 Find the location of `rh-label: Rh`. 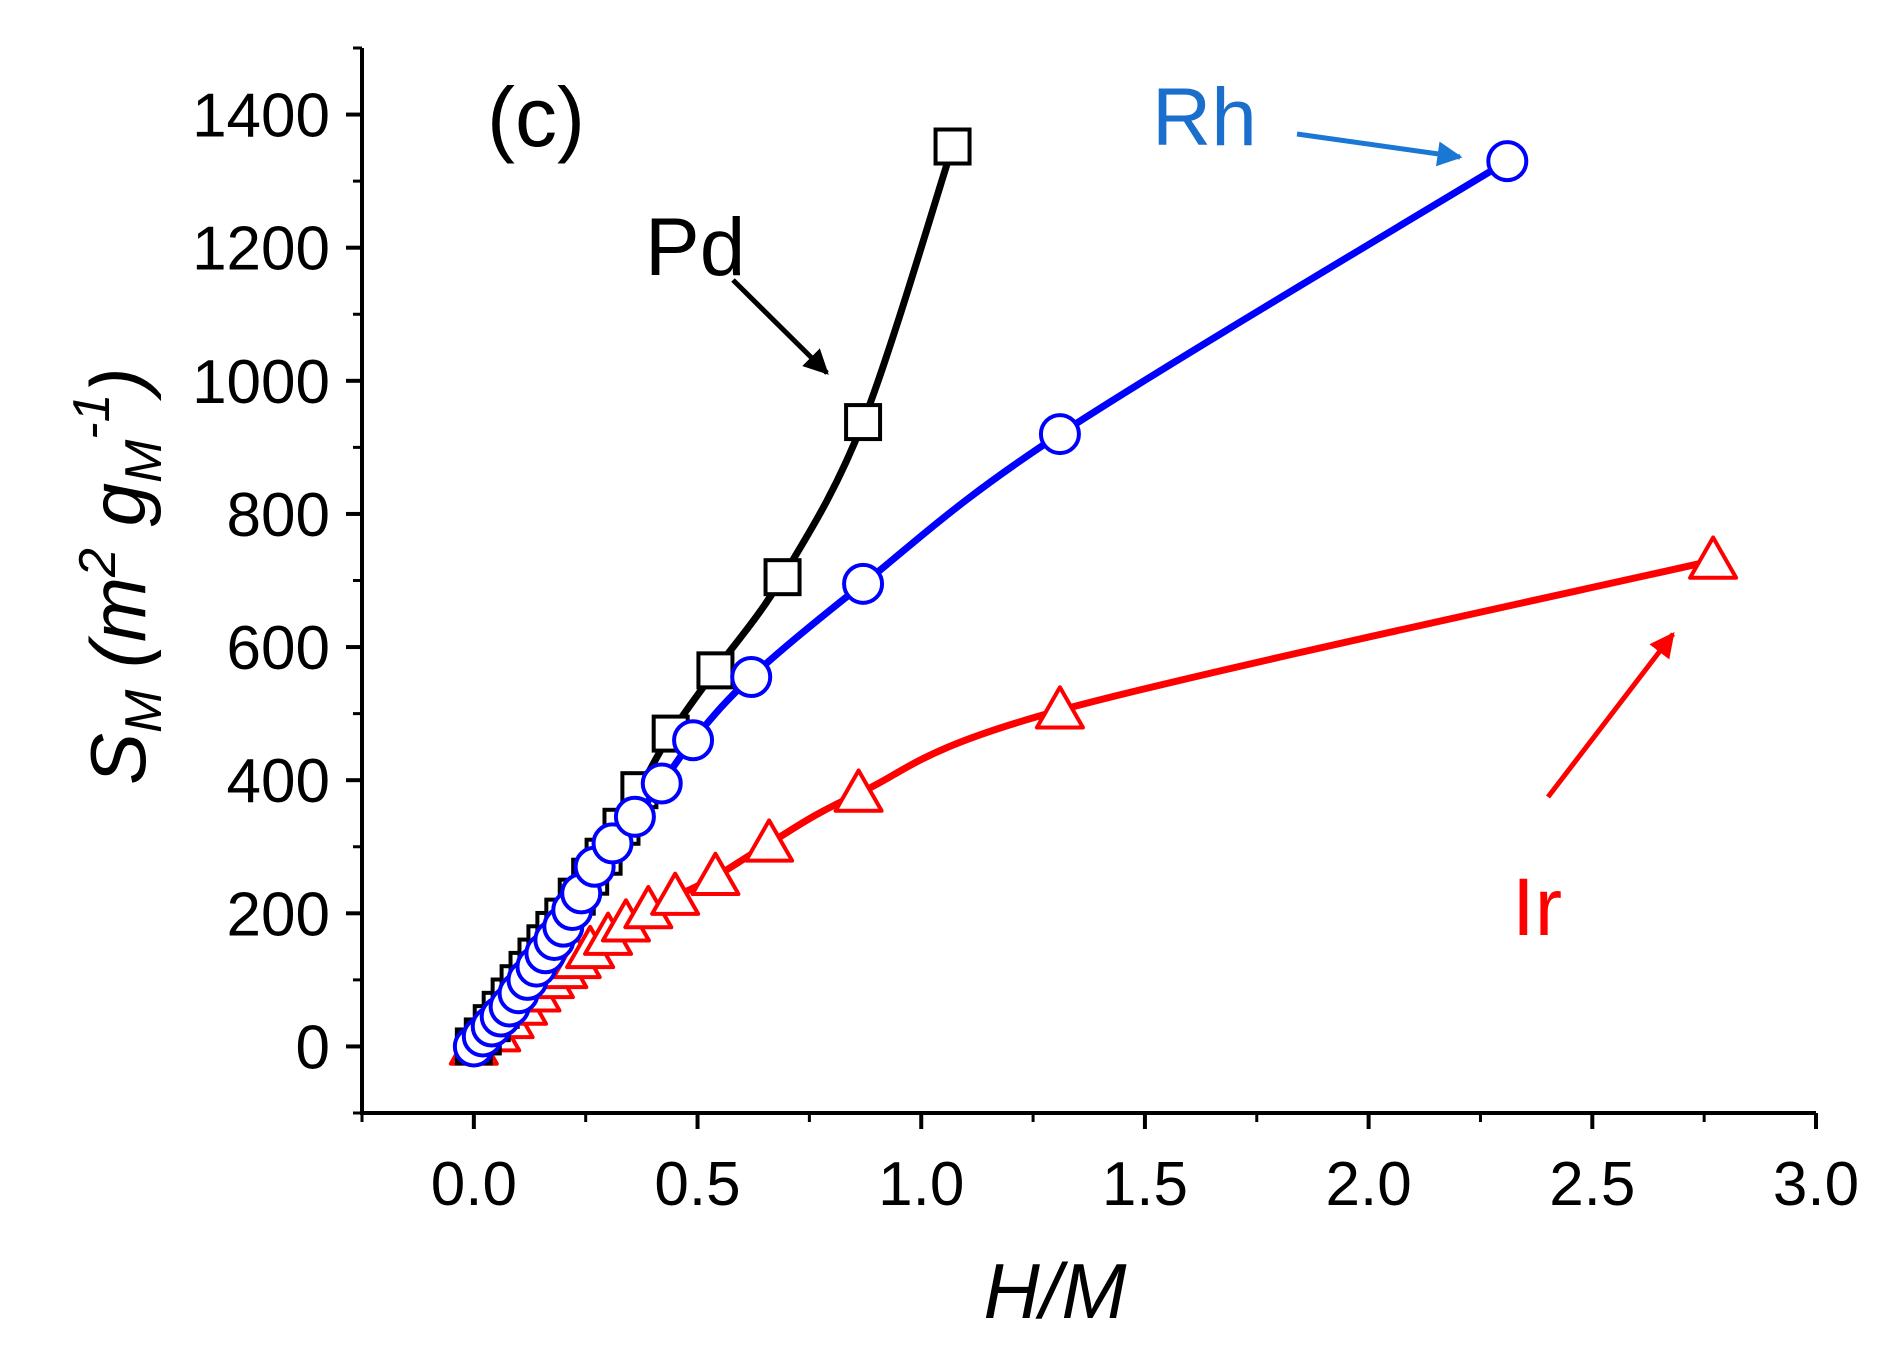

rh-label: Rh is located at coordinates (1204, 117).